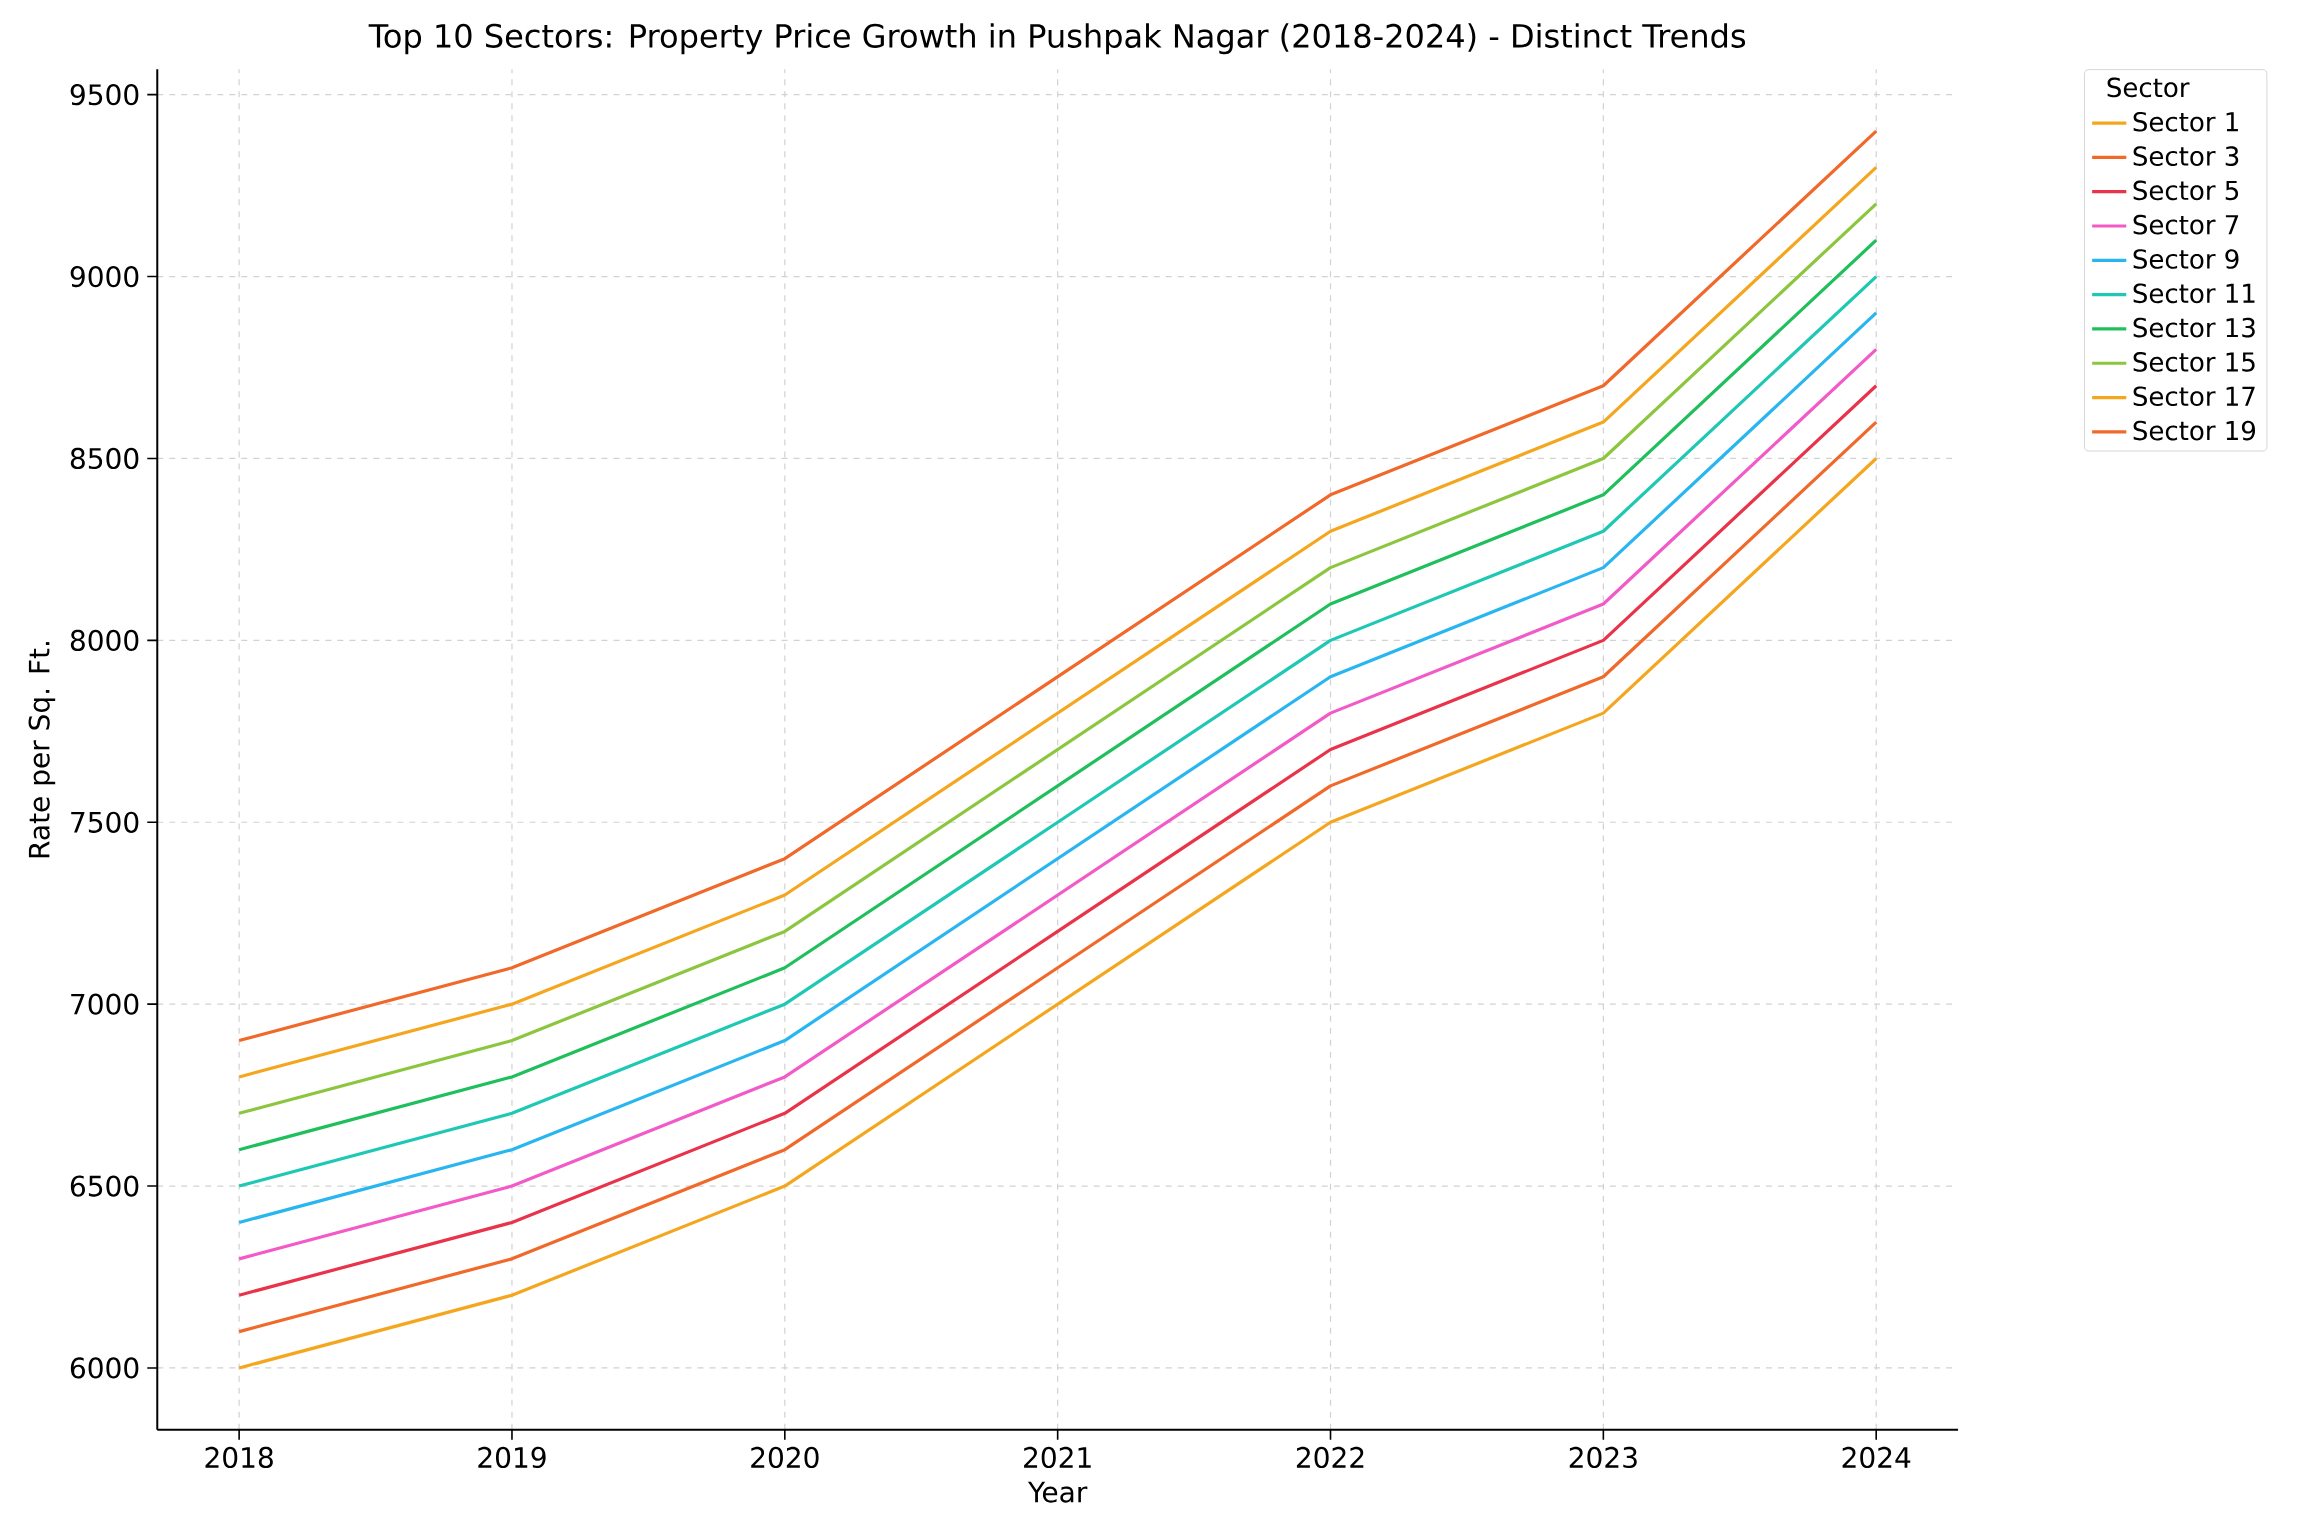 This screenshot has height=1533, width=2305. What do you see at coordinates (1603, 1458) in the screenshot?
I see `x-tick-label: 2023` at bounding box center [1603, 1458].